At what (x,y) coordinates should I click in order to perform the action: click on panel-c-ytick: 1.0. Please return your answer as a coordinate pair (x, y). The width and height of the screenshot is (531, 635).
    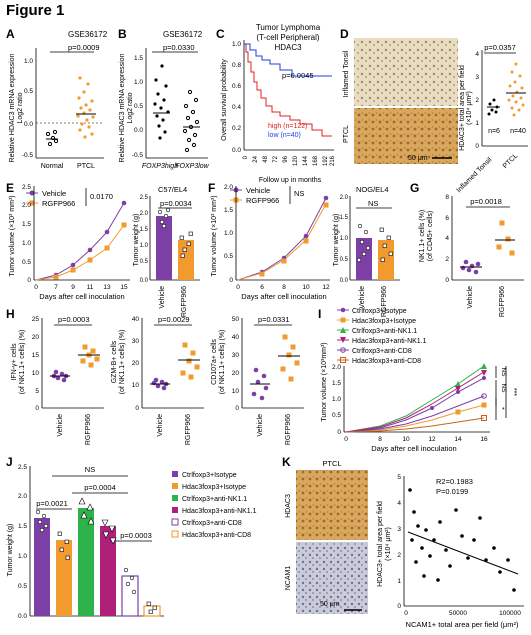
    Looking at the image, I should click on (236, 44).